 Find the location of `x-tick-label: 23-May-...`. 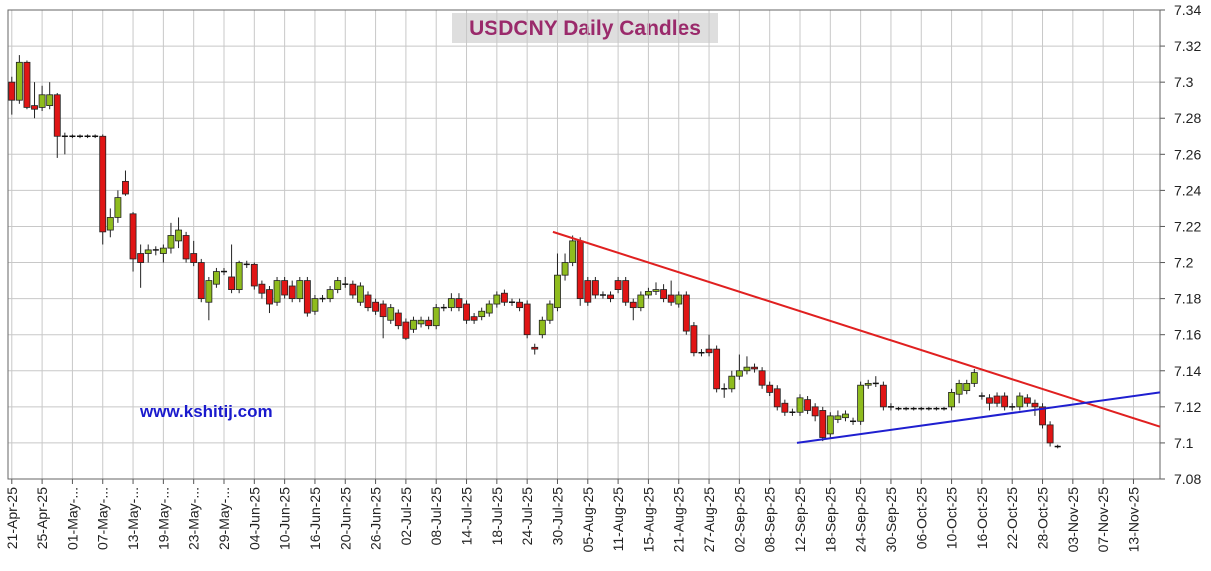

x-tick-label: 23-May-... is located at coordinates (194, 518).